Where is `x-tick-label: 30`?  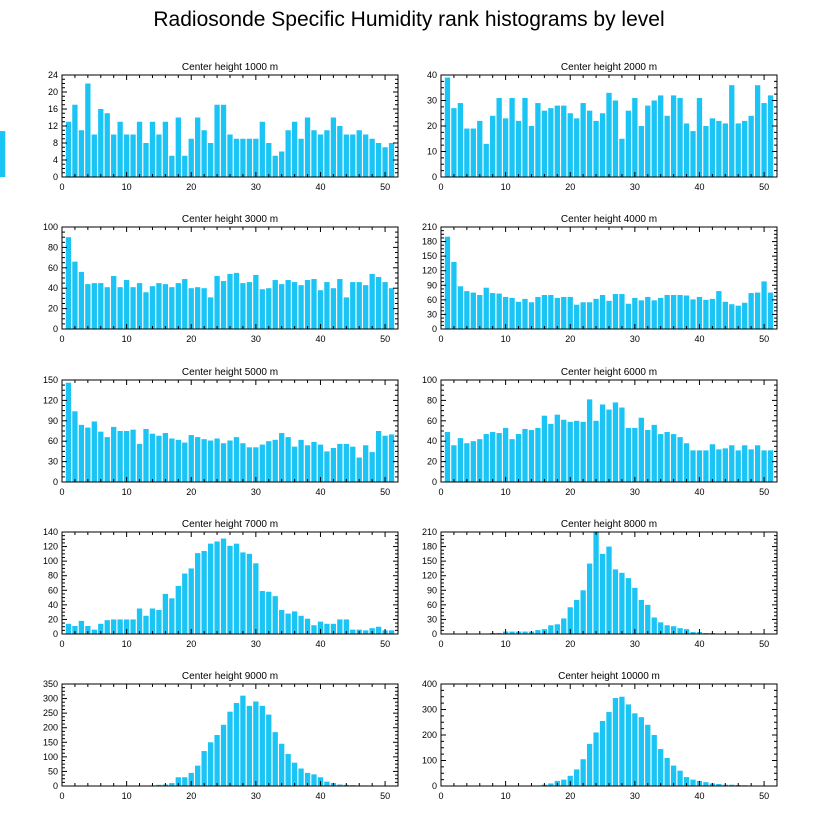
x-tick-label: 30 is located at coordinates (635, 796).